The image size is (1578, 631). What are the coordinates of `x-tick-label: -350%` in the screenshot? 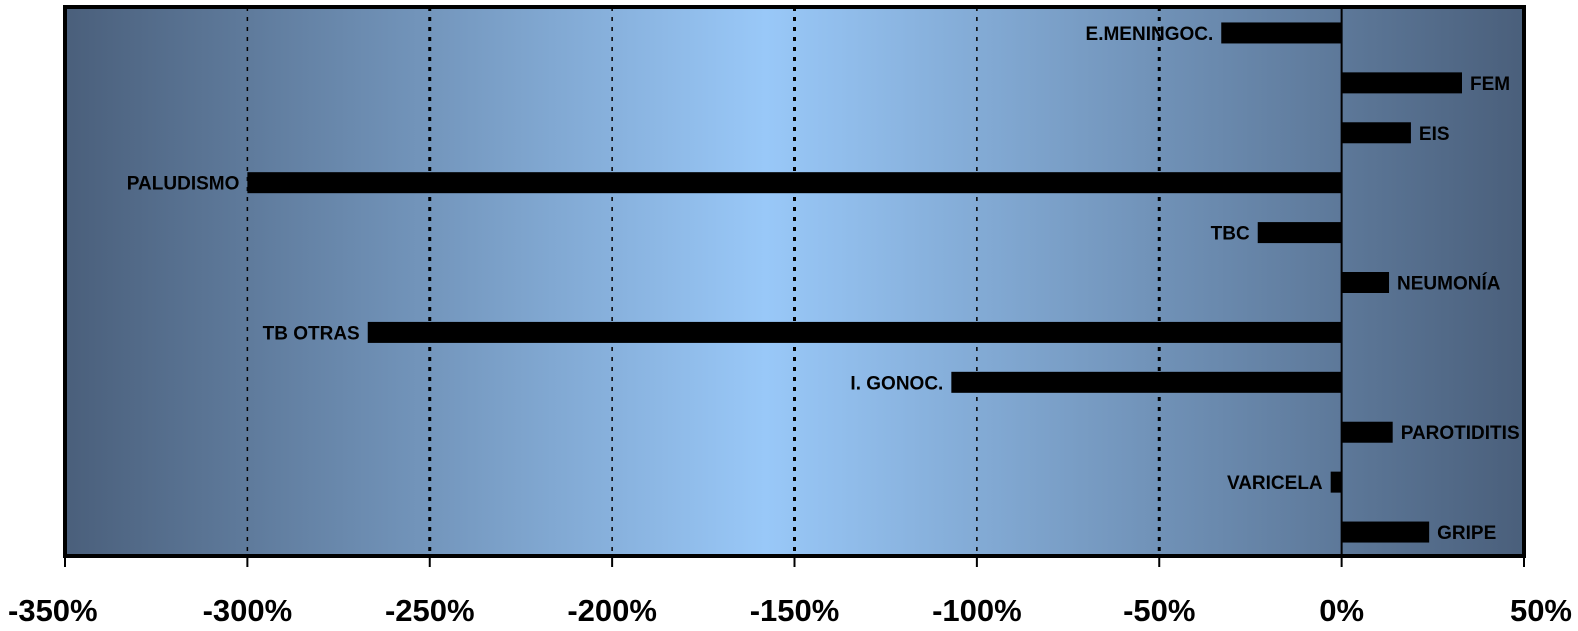 It's located at (53, 610).